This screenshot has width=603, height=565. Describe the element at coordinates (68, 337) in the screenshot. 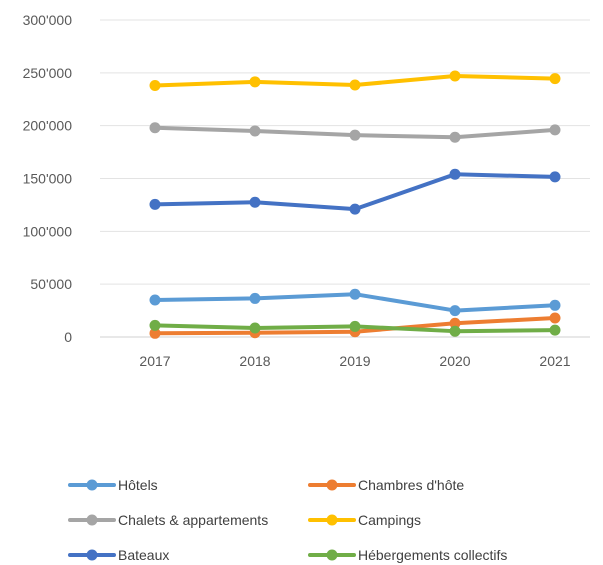

I see `y-tick-label: 0` at that location.